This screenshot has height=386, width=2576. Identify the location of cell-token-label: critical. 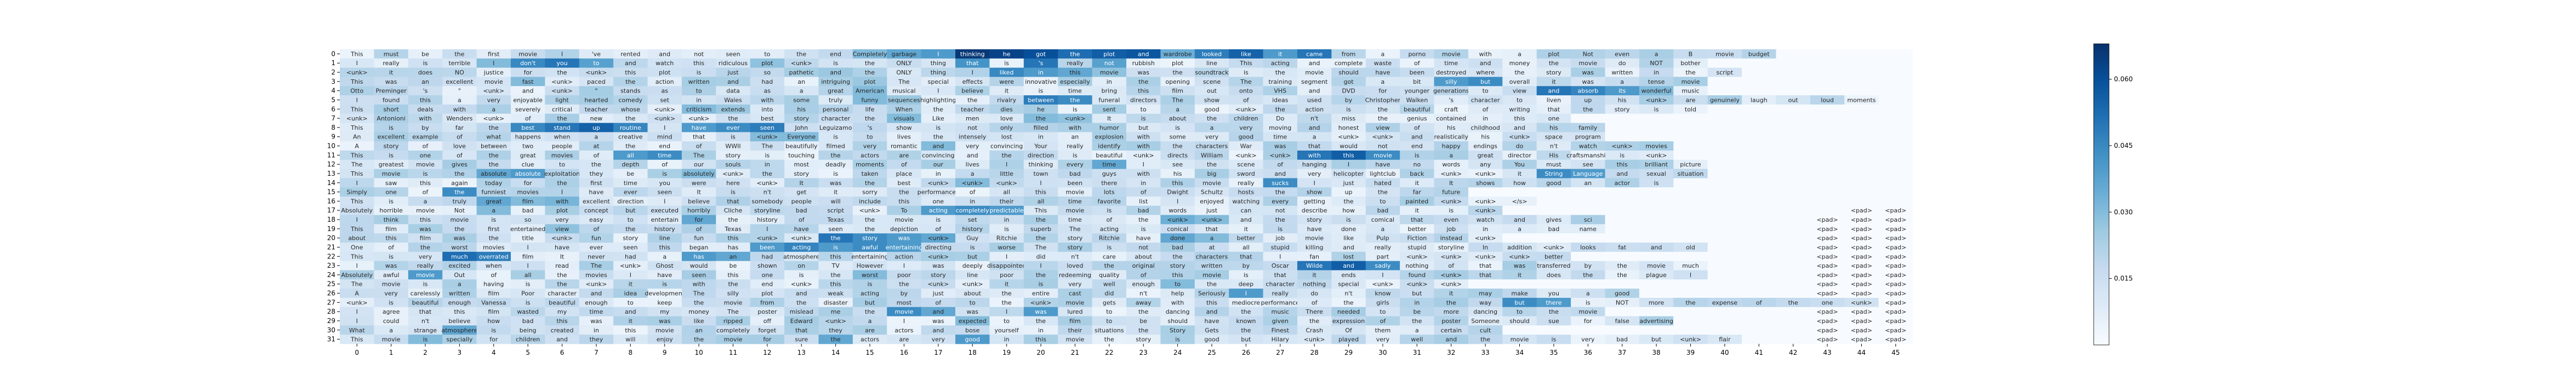
(562, 109).